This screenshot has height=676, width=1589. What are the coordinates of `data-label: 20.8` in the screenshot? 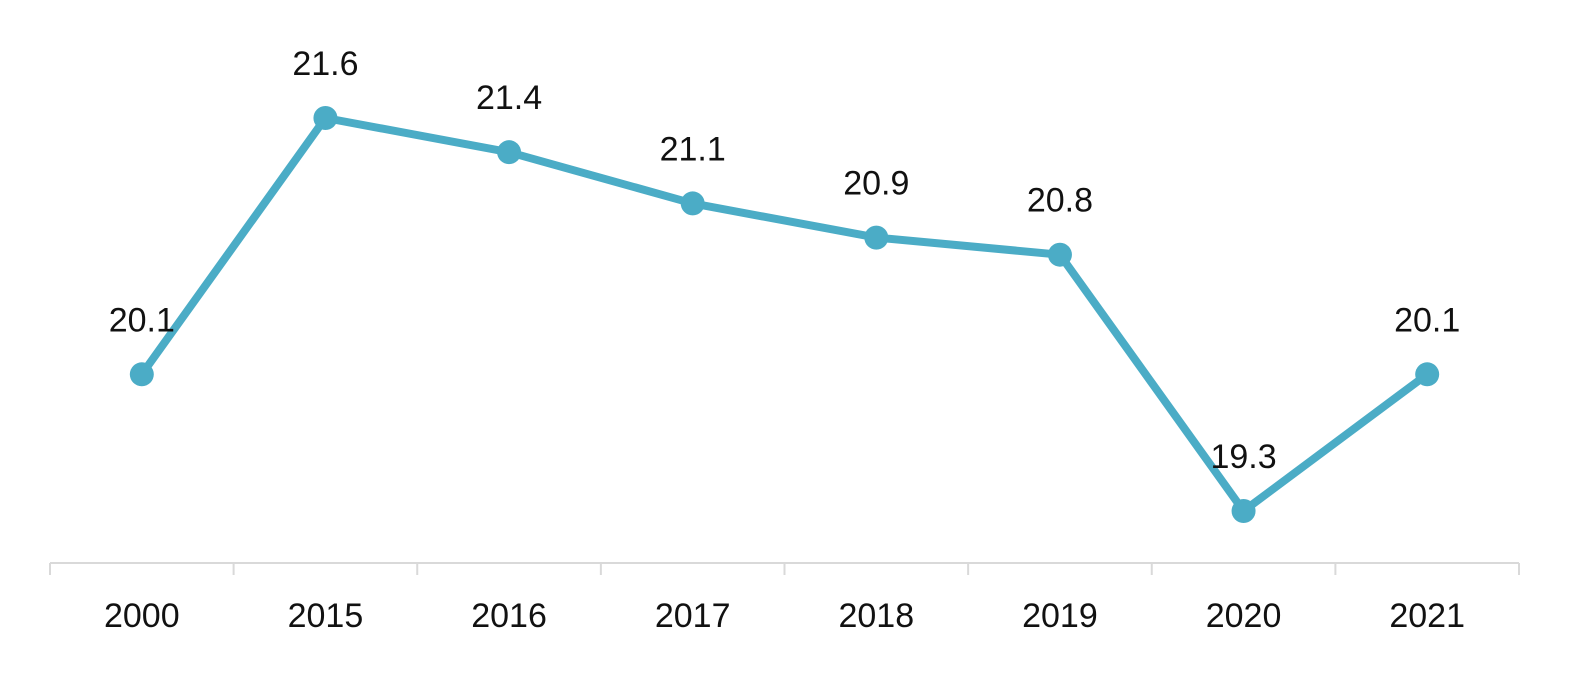 It's located at (1060, 201).